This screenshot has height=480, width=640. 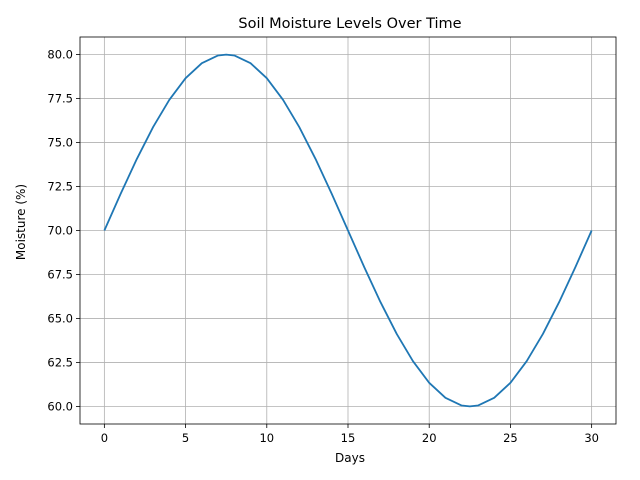 I want to click on x-tick-label: 30, so click(x=591, y=438).